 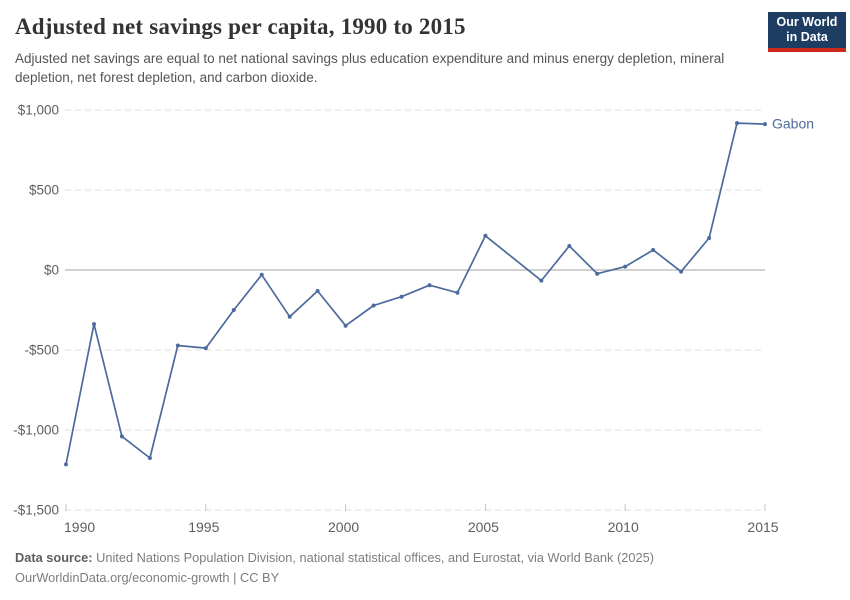 I want to click on x-tick-label: 2015, so click(x=762, y=527).